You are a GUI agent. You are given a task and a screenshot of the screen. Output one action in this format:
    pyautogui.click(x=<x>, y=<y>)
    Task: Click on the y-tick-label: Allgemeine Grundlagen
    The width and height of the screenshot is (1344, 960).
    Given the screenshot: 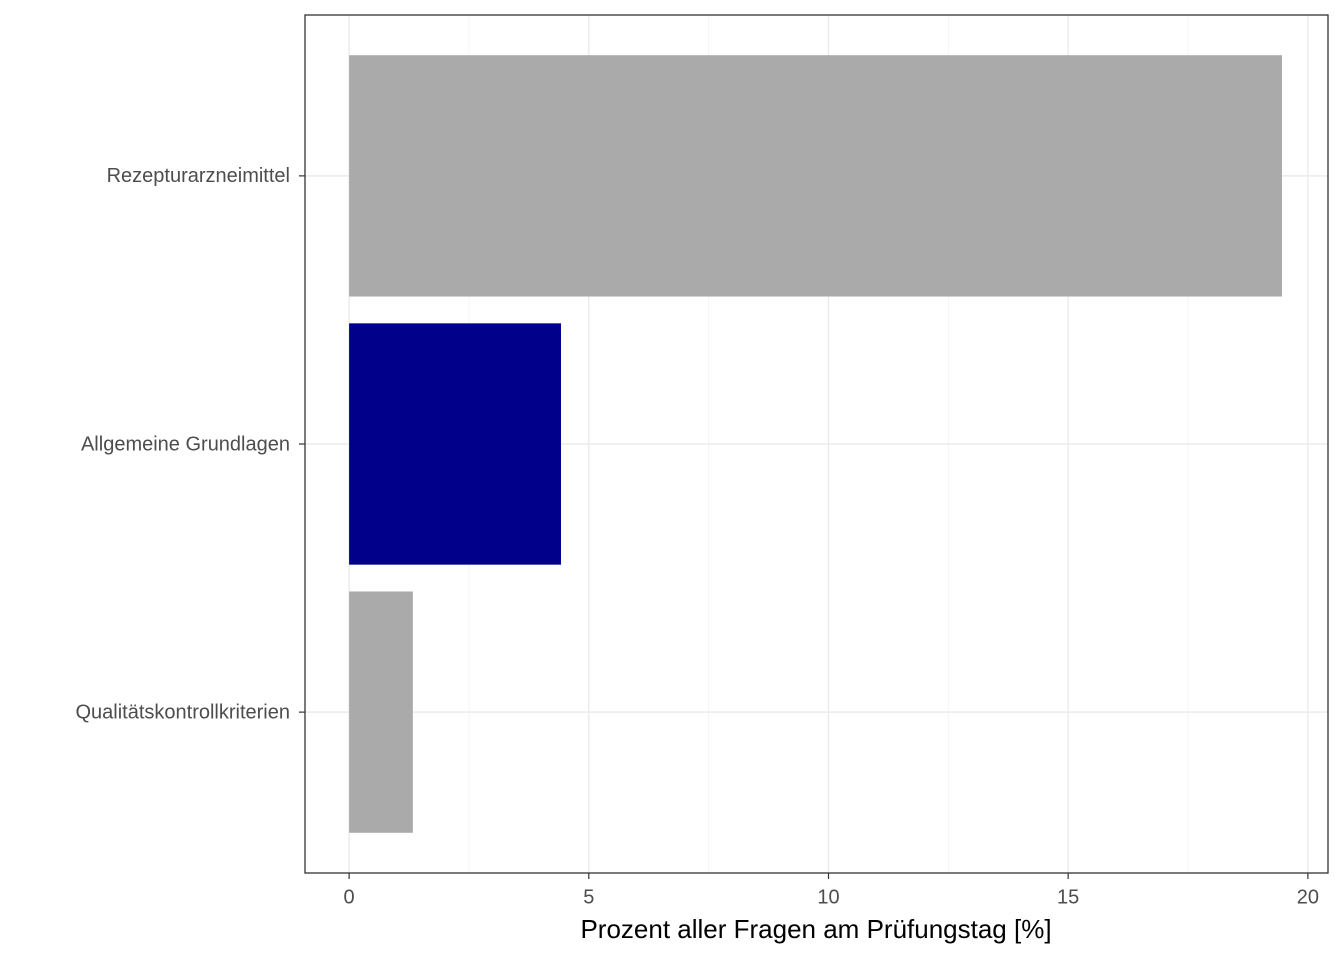 What is the action you would take?
    pyautogui.click(x=185, y=444)
    